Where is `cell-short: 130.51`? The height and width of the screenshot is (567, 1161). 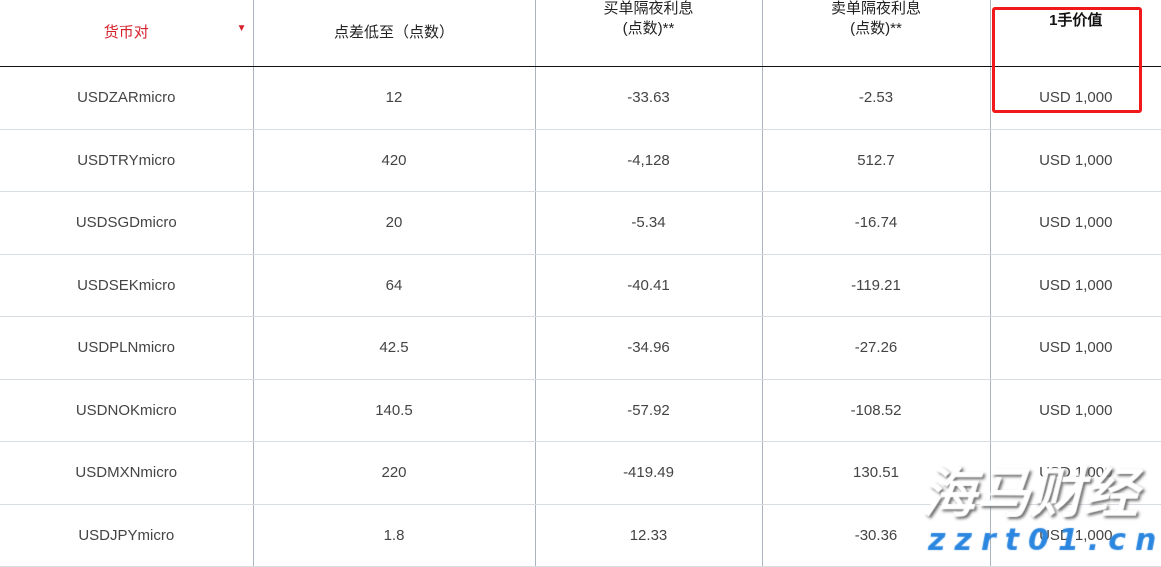
cell-short: 130.51 is located at coordinates (876, 473).